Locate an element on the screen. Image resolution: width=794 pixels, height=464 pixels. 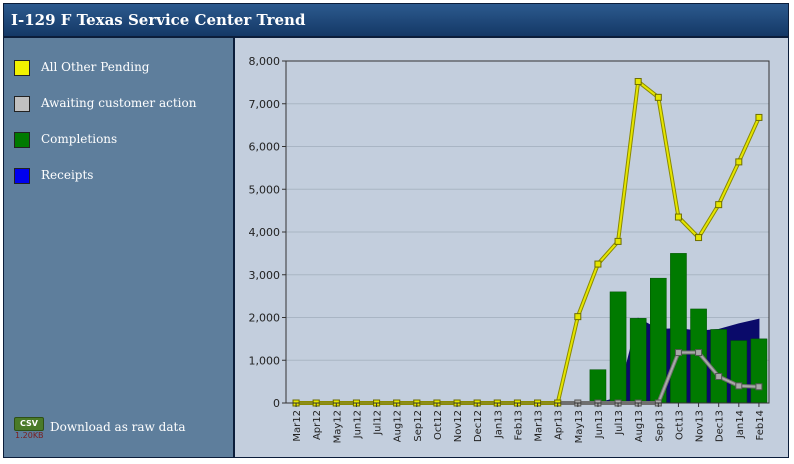
x-tick-label: Dec12 is located at coordinates (478, 426).